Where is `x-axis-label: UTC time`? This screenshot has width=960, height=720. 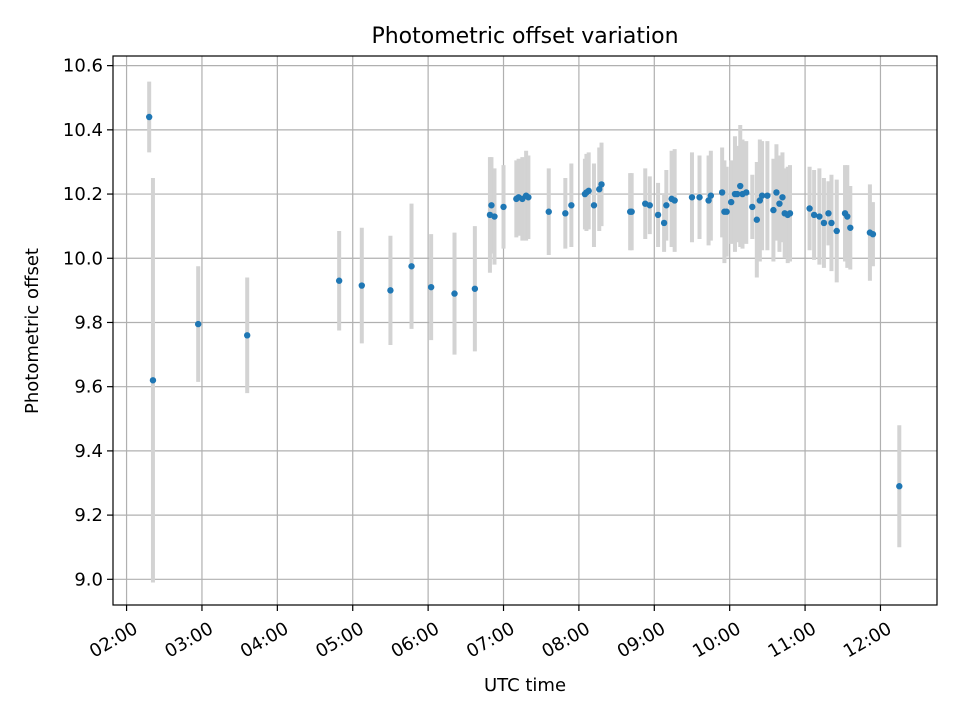
x-axis-label: UTC time is located at coordinates (525, 685).